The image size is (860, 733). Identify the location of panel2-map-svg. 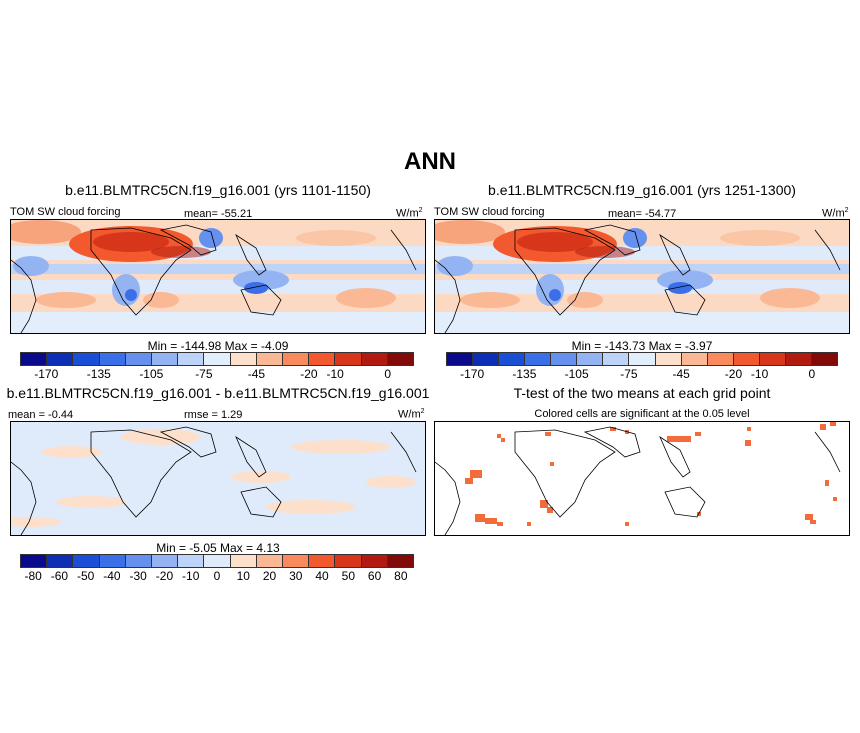
(642, 276).